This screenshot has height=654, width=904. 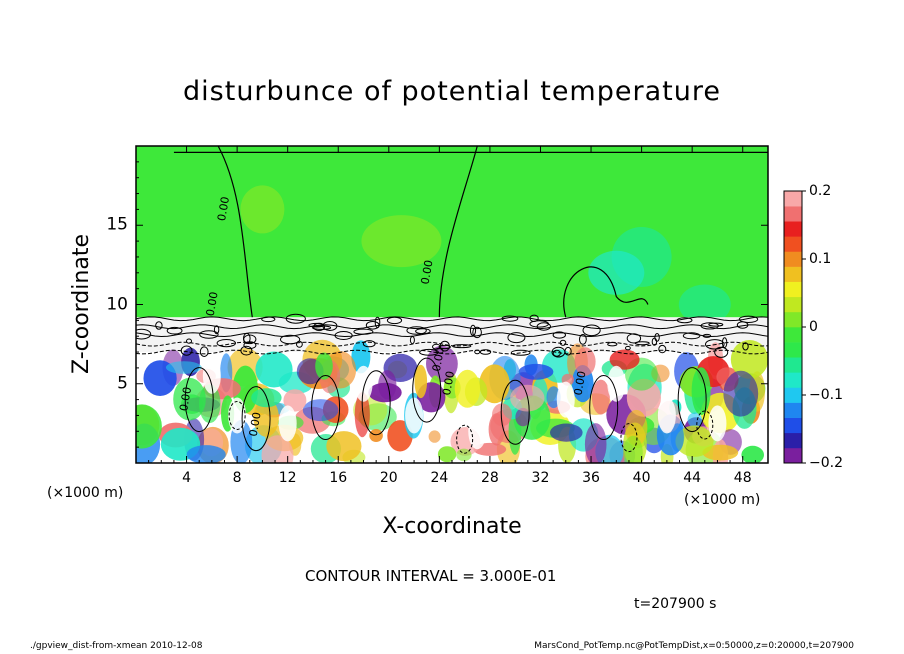 What do you see at coordinates (187, 478) in the screenshot?
I see `x-tick-label: 4` at bounding box center [187, 478].